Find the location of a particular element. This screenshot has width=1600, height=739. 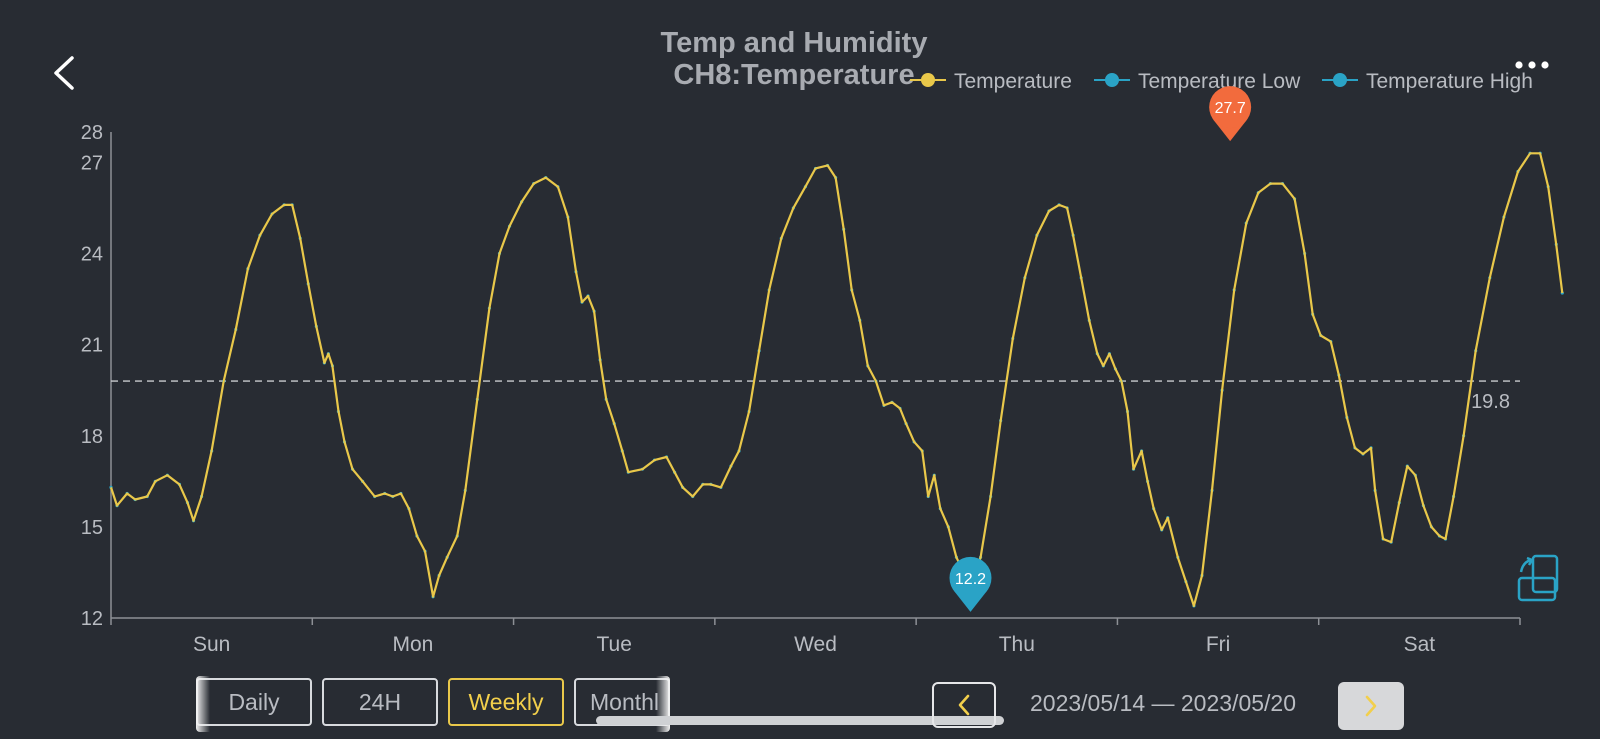

date-range-label: 2023/05/14 — 2023/05/20 is located at coordinates (1163, 703).